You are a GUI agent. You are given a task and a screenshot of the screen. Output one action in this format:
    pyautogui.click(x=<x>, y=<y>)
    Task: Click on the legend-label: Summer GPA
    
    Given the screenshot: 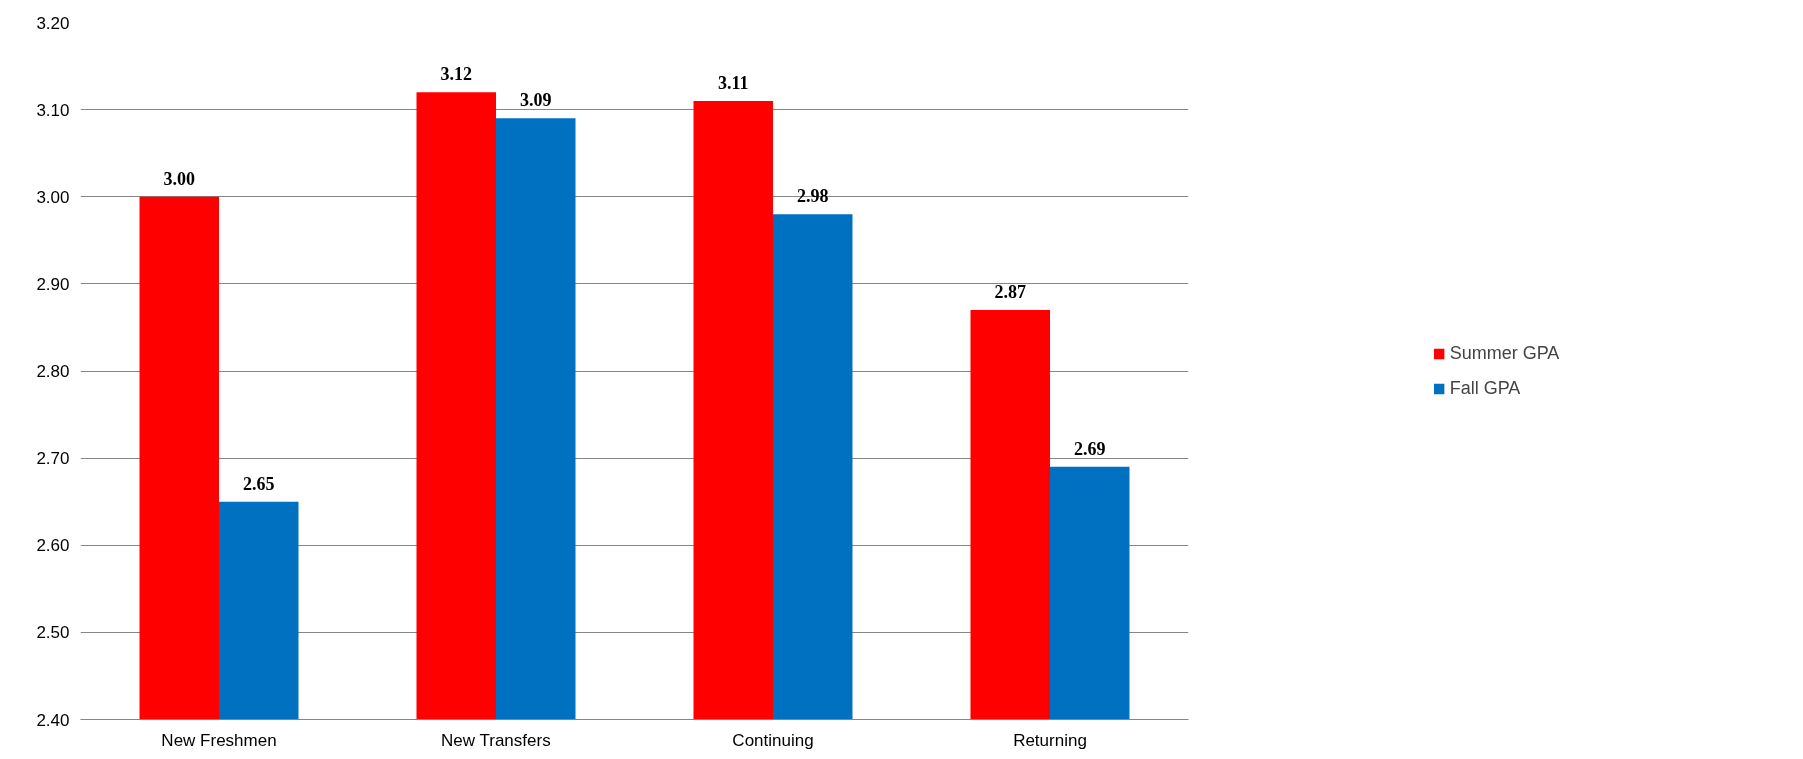 What is the action you would take?
    pyautogui.click(x=1504, y=353)
    